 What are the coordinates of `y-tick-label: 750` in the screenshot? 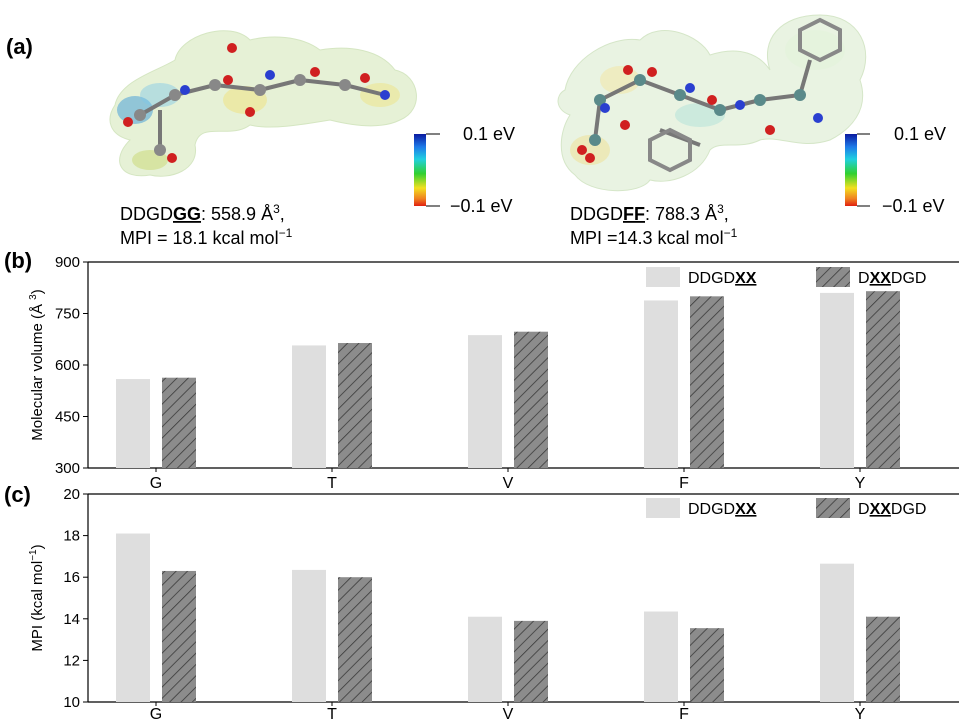 It's located at (67, 314).